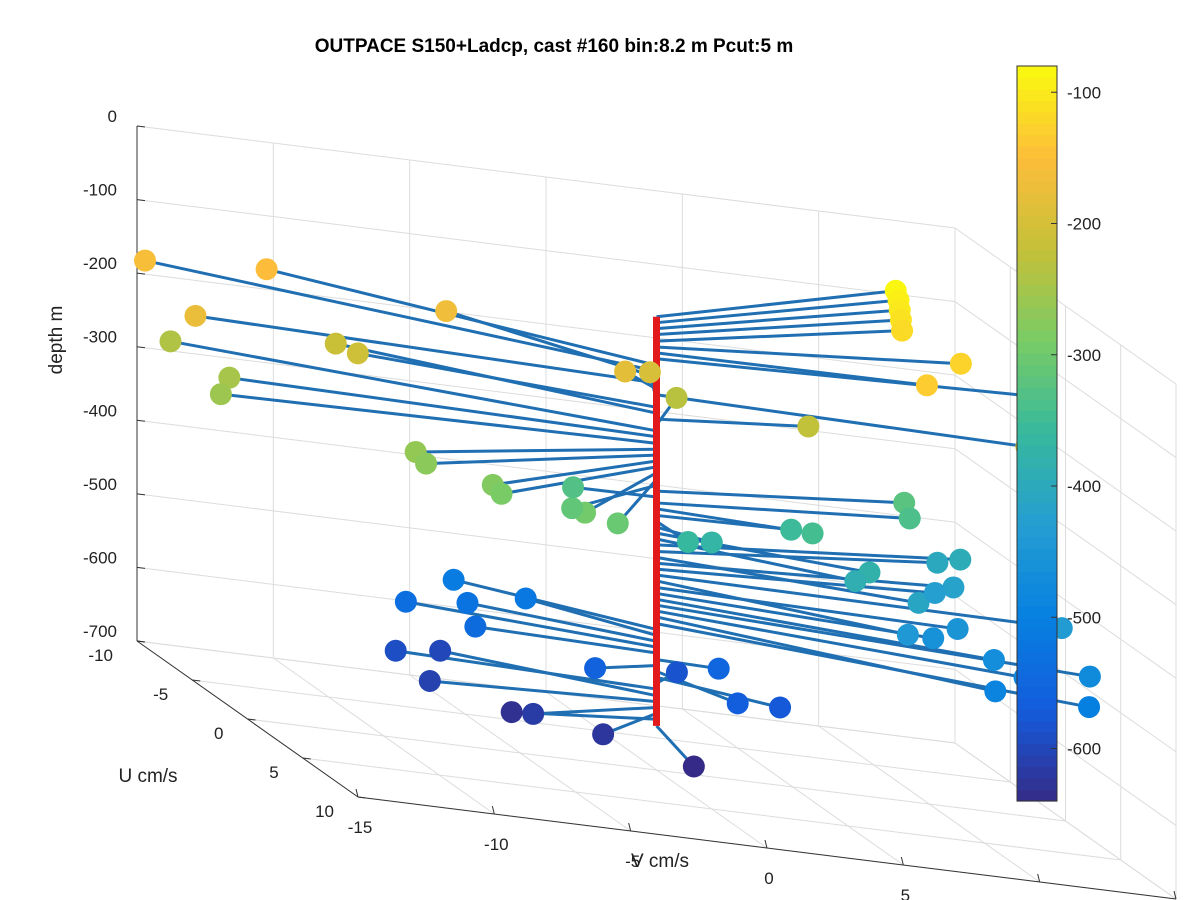  Describe the element at coordinates (905, 893) in the screenshot. I see `x-tick-label: 5` at that location.